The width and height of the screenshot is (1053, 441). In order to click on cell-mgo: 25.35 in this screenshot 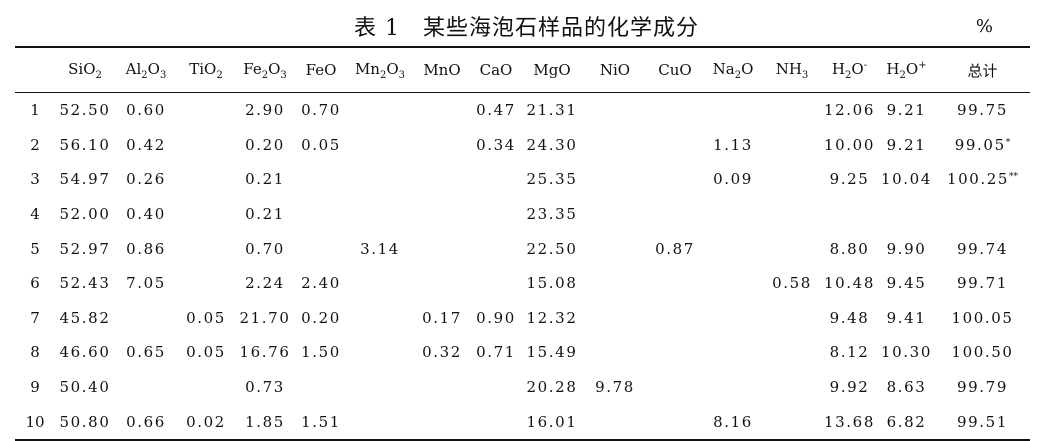, I will do `click(552, 179)`.